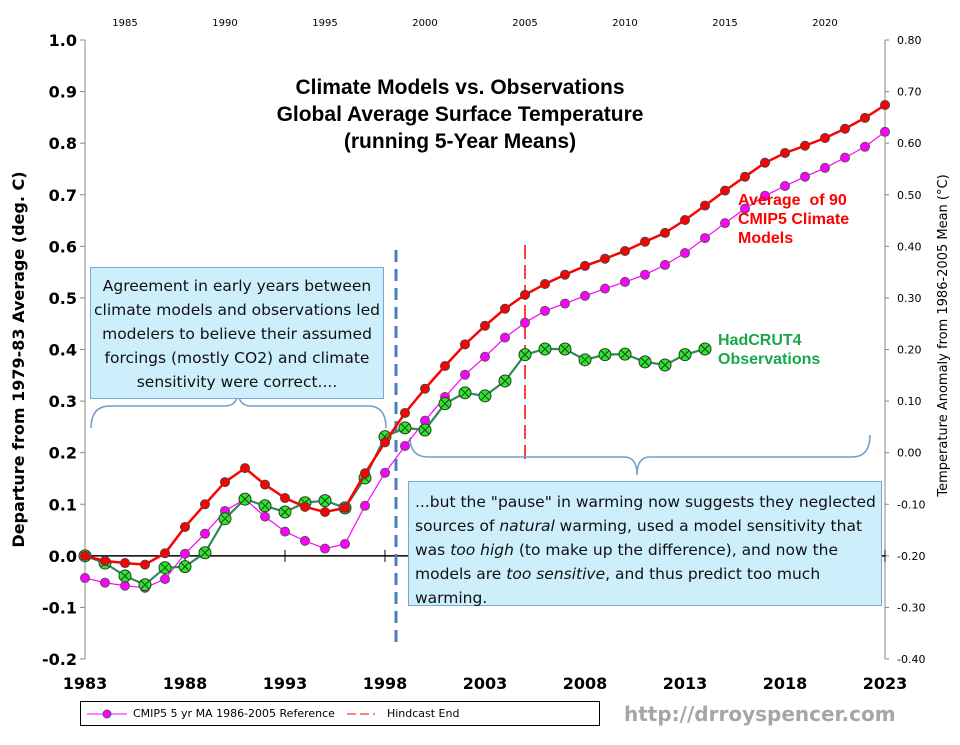 The image size is (960, 745). I want to click on y-tick-label: 0.8, so click(63, 143).